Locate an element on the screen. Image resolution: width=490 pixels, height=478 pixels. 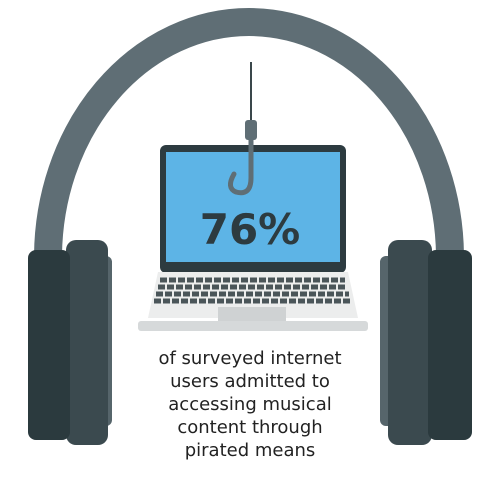
caption-line: of surveyed internet is located at coordinates (249, 358).